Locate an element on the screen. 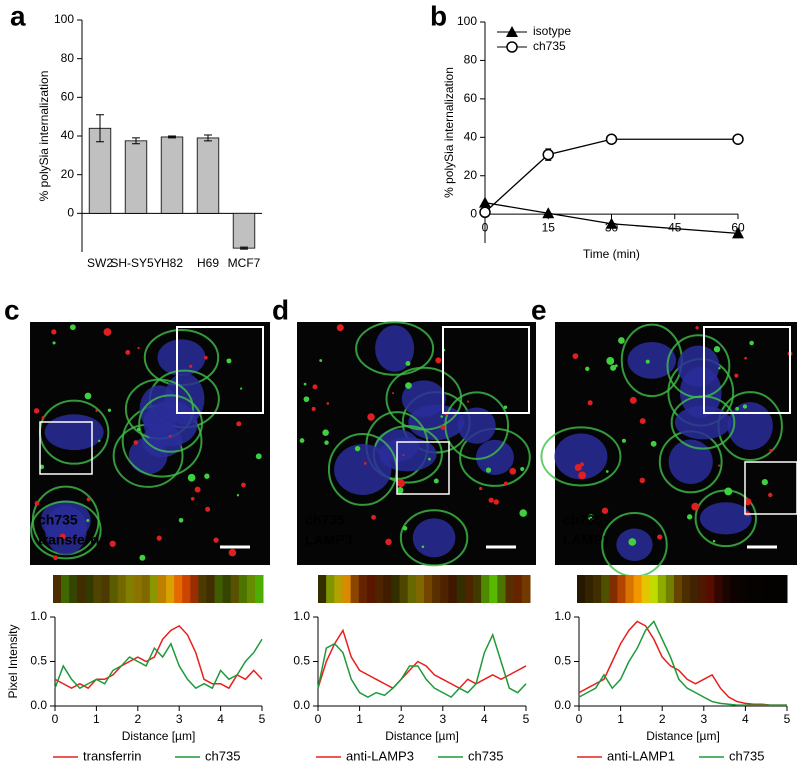 This screenshot has height=771, width=800. channel-label: ch735 is located at coordinates (58, 520).